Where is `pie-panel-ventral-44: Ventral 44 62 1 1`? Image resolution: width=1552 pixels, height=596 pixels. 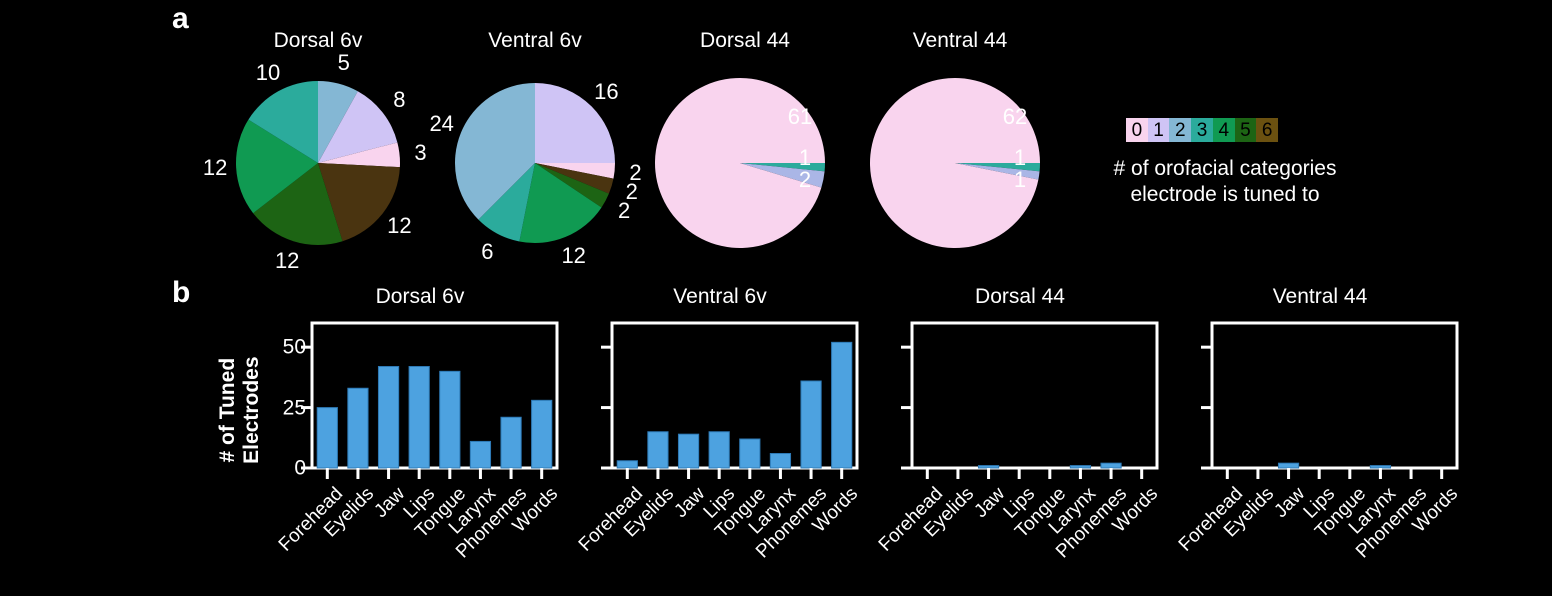 pie-panel-ventral-44: Ventral 44 62 1 1 is located at coordinates (960, 147).